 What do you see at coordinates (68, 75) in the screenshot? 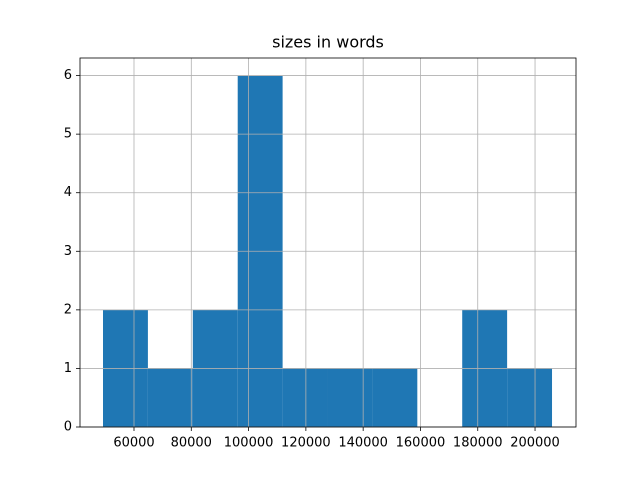
I see `y-tick-label: 6` at bounding box center [68, 75].